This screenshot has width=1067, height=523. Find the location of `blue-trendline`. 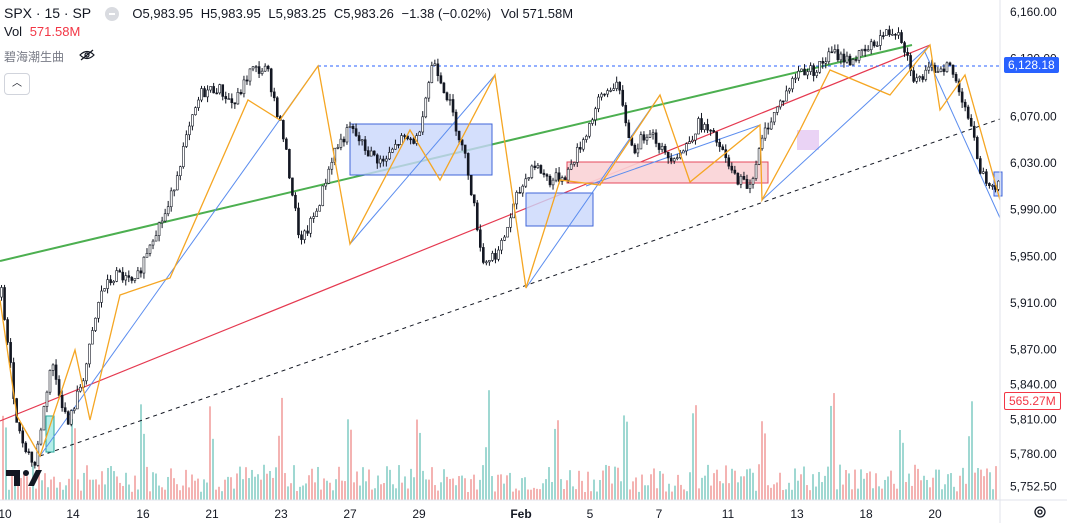

blue-trendline is located at coordinates (593, 191).